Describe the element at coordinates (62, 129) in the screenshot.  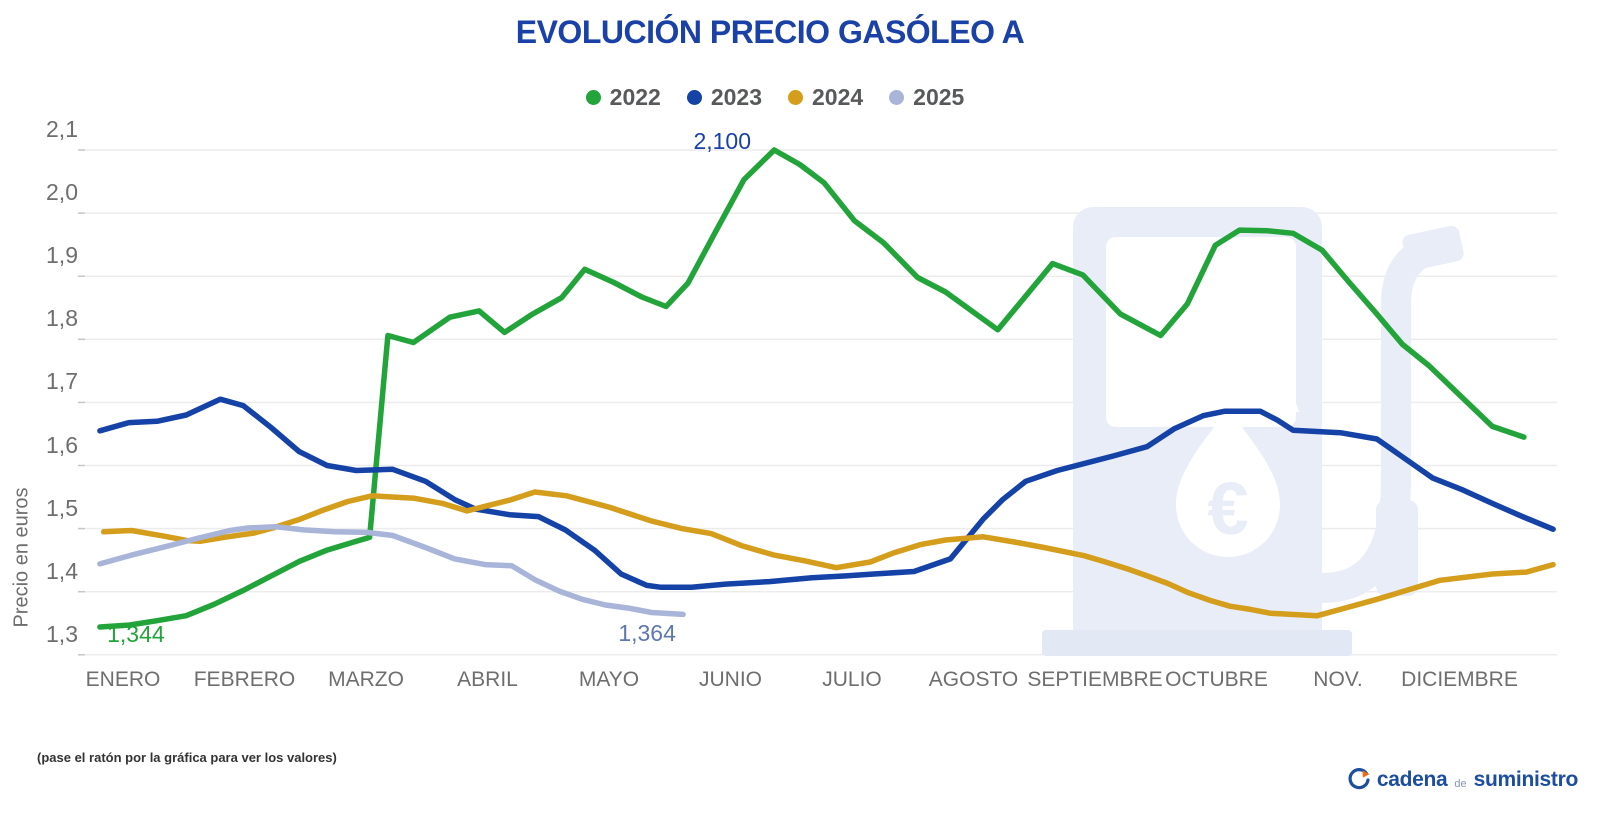
I see `y-axis-tick-label: 2,1` at that location.